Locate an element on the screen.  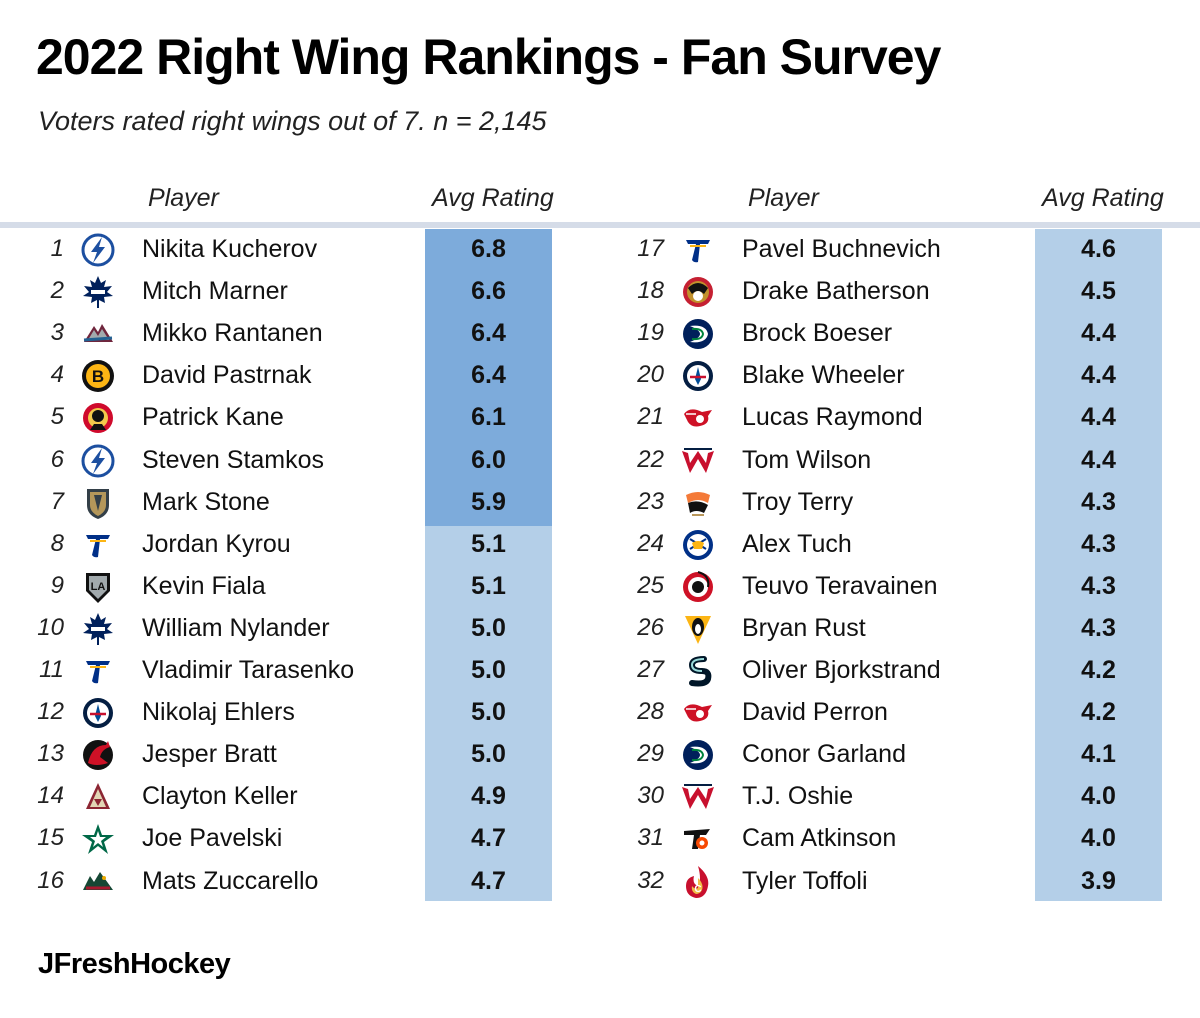
rank-label: 32 is located at coordinates (650, 880).